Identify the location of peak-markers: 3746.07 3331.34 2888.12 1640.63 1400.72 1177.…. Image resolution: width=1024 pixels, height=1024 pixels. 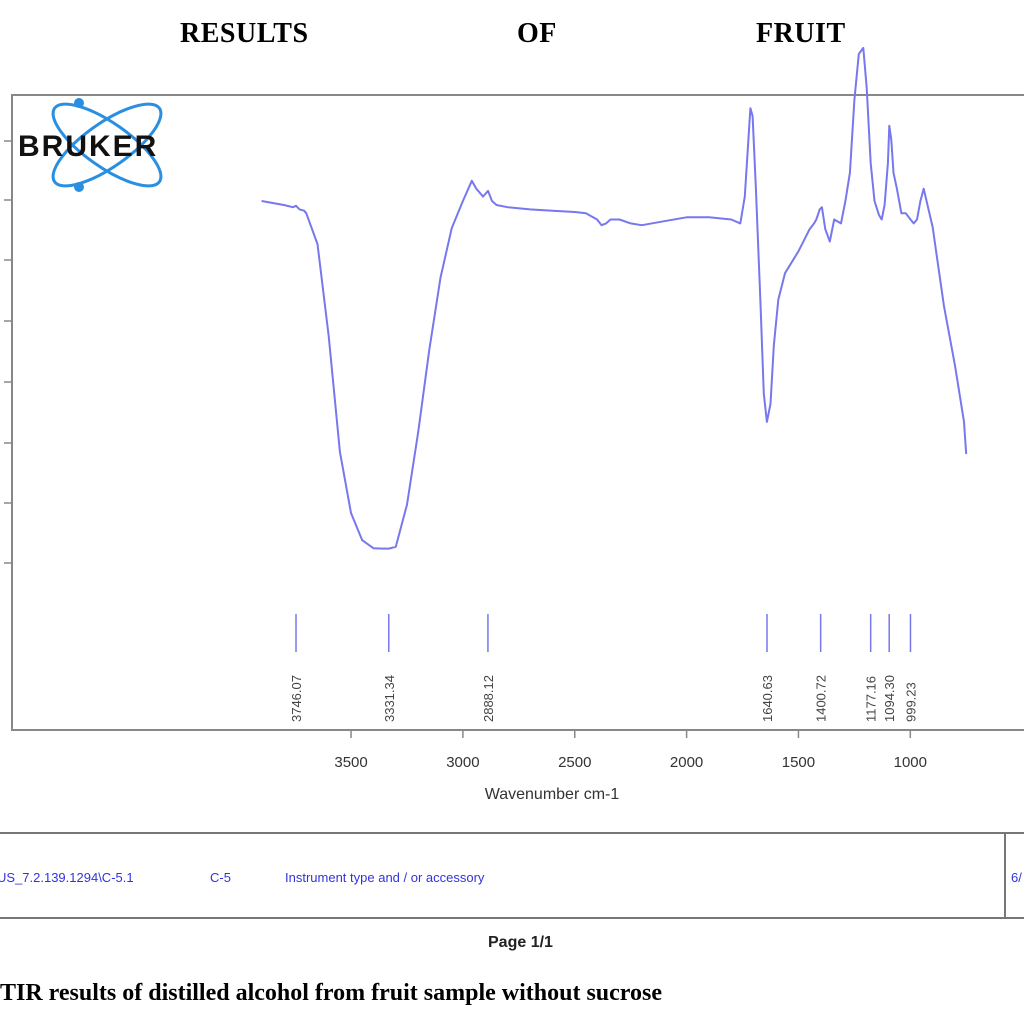
(603, 668).